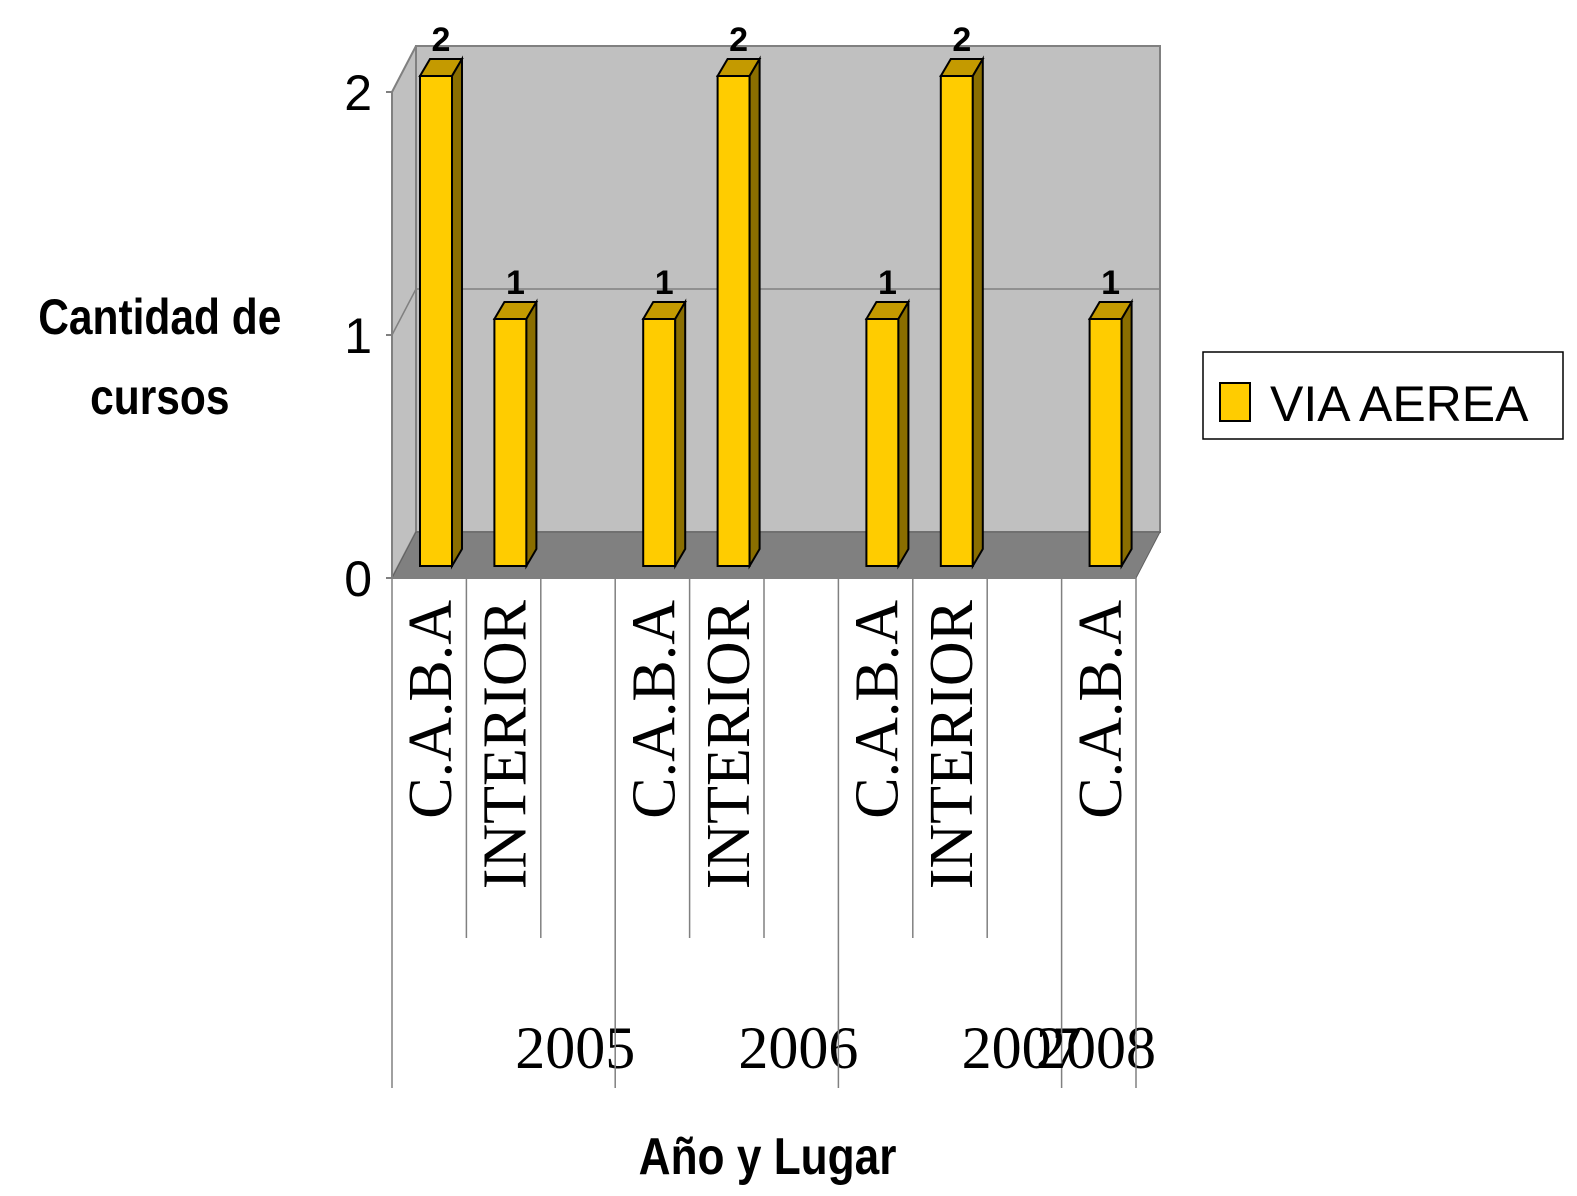 This screenshot has height=1196, width=1577. What do you see at coordinates (358, 93) in the screenshot?
I see `y-tick-label: 2` at bounding box center [358, 93].